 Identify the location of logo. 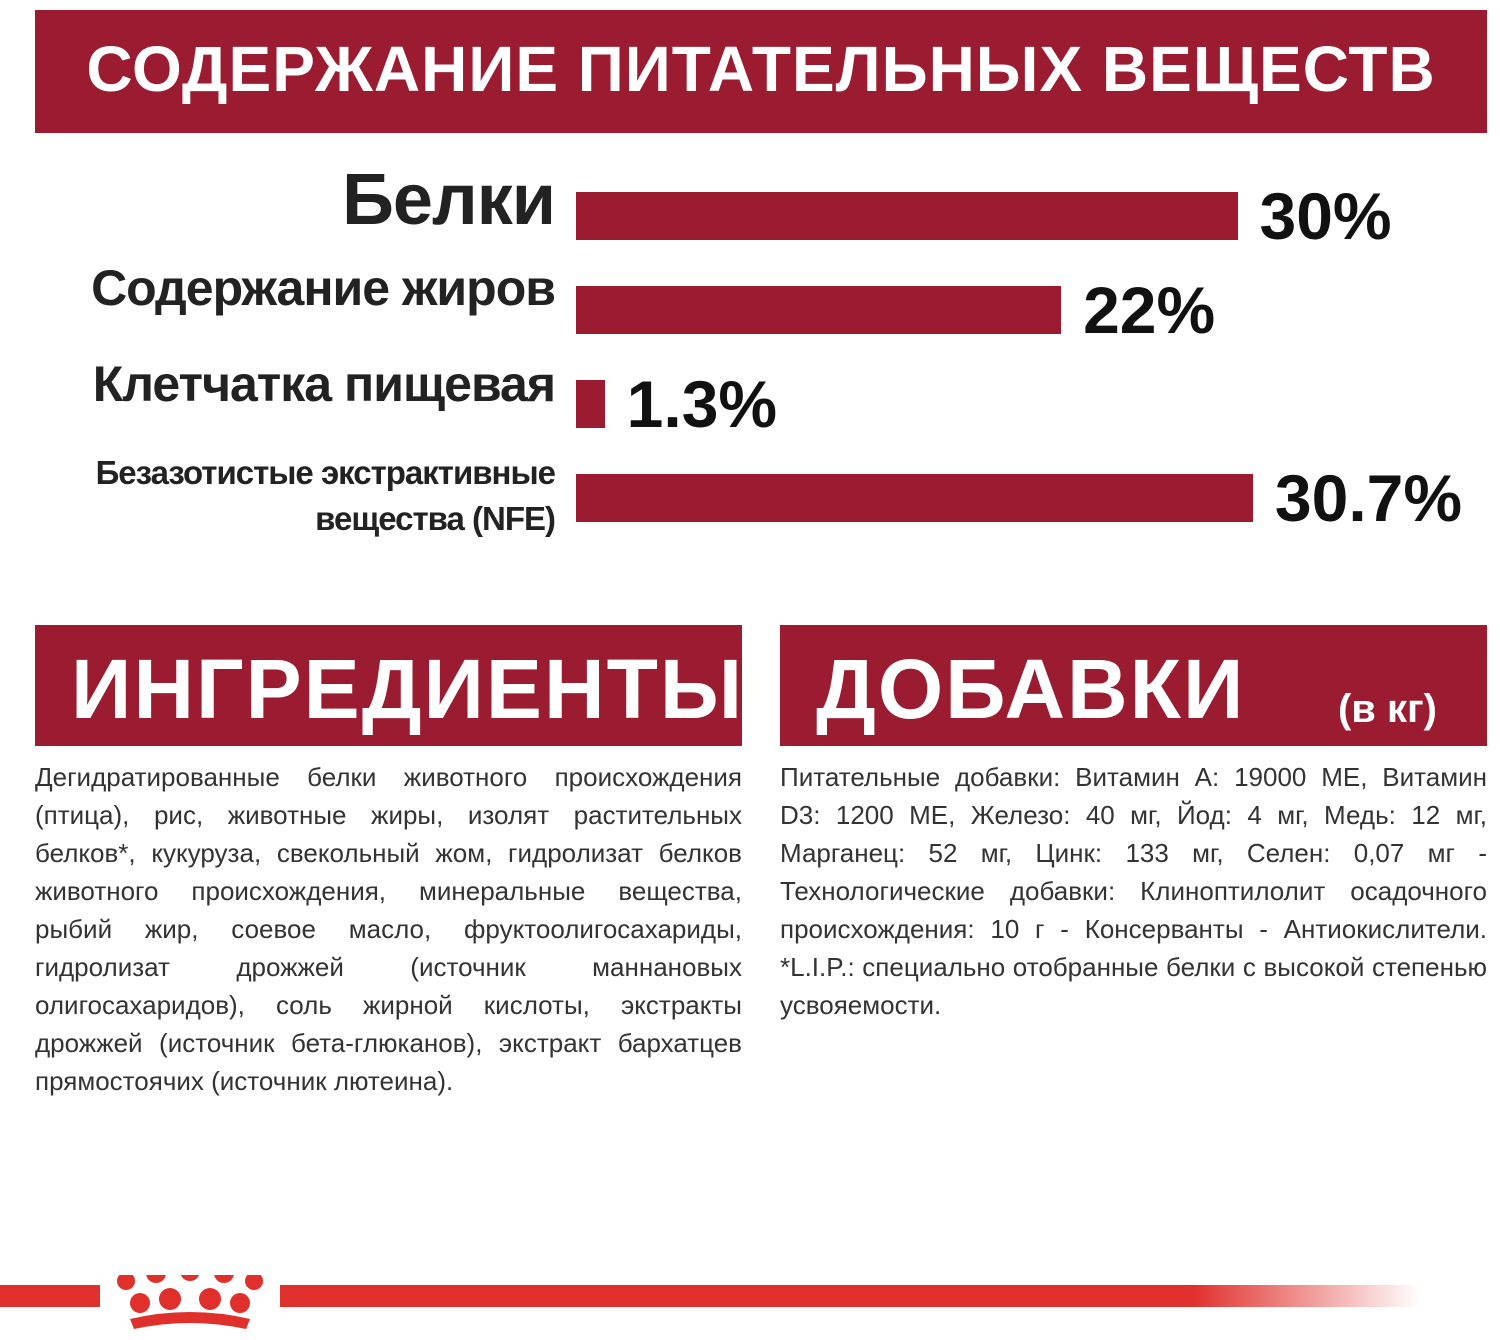
(190, 1302).